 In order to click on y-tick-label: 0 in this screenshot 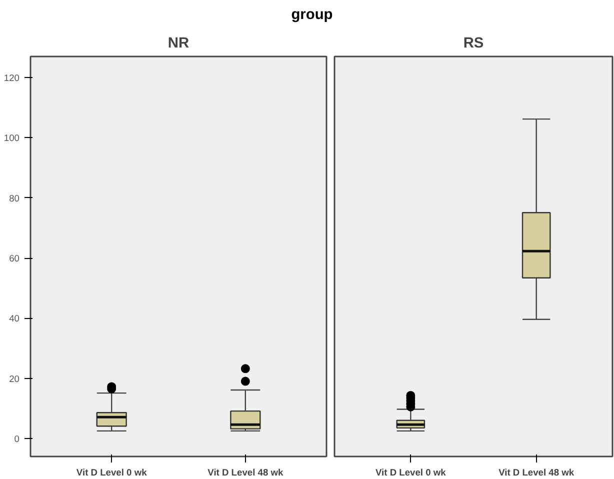, I will do `click(17, 439)`.